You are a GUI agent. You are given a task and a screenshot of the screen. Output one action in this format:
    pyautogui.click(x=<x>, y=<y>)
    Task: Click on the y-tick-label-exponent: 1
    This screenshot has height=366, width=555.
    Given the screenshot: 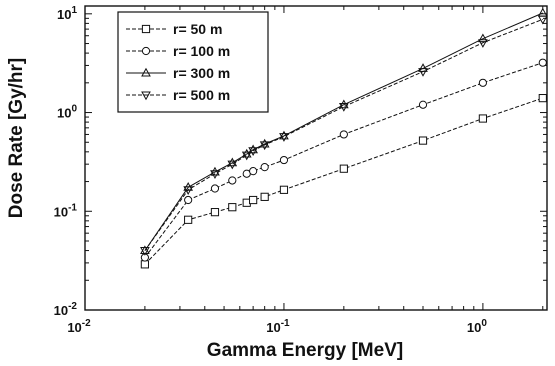 What is the action you would take?
    pyautogui.click(x=74, y=10)
    